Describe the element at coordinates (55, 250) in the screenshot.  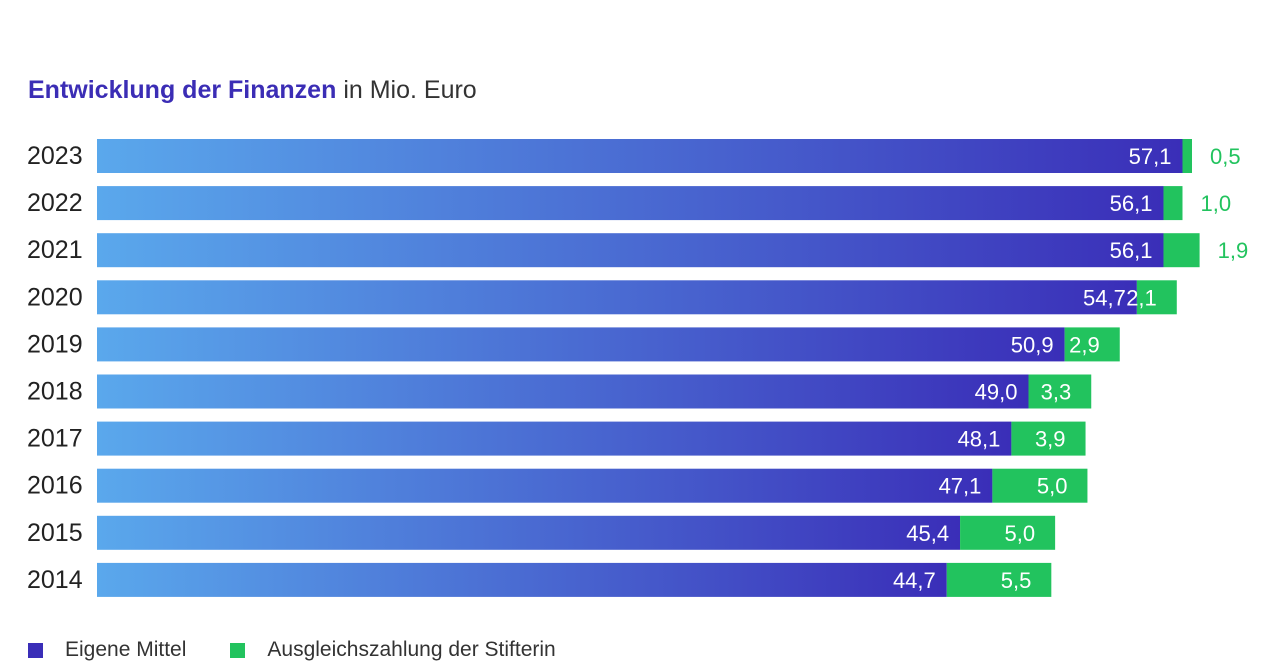
I see `tick-label-2021: 2021` at that location.